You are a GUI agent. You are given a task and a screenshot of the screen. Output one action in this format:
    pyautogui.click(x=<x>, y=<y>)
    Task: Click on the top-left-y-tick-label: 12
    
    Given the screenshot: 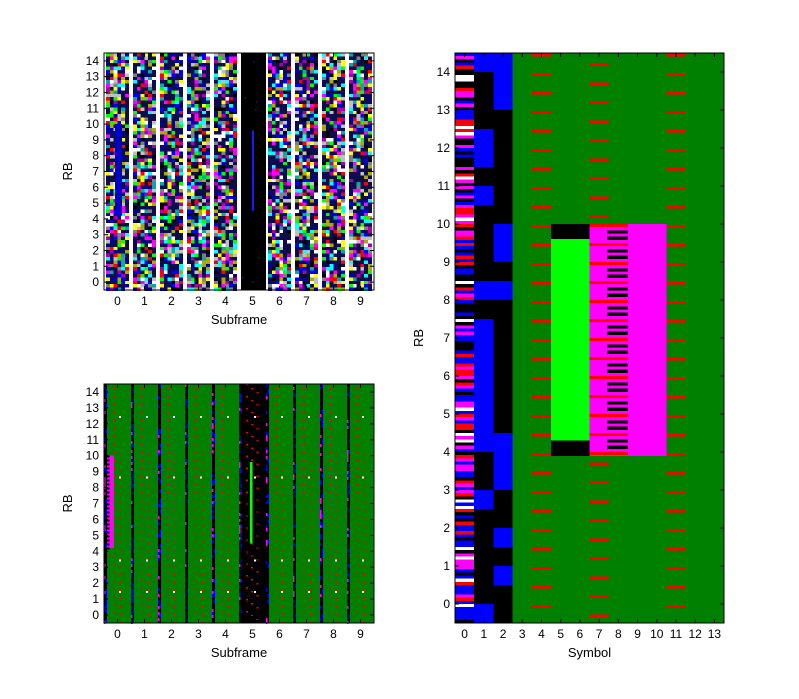 What is the action you would take?
    pyautogui.click(x=93, y=93)
    